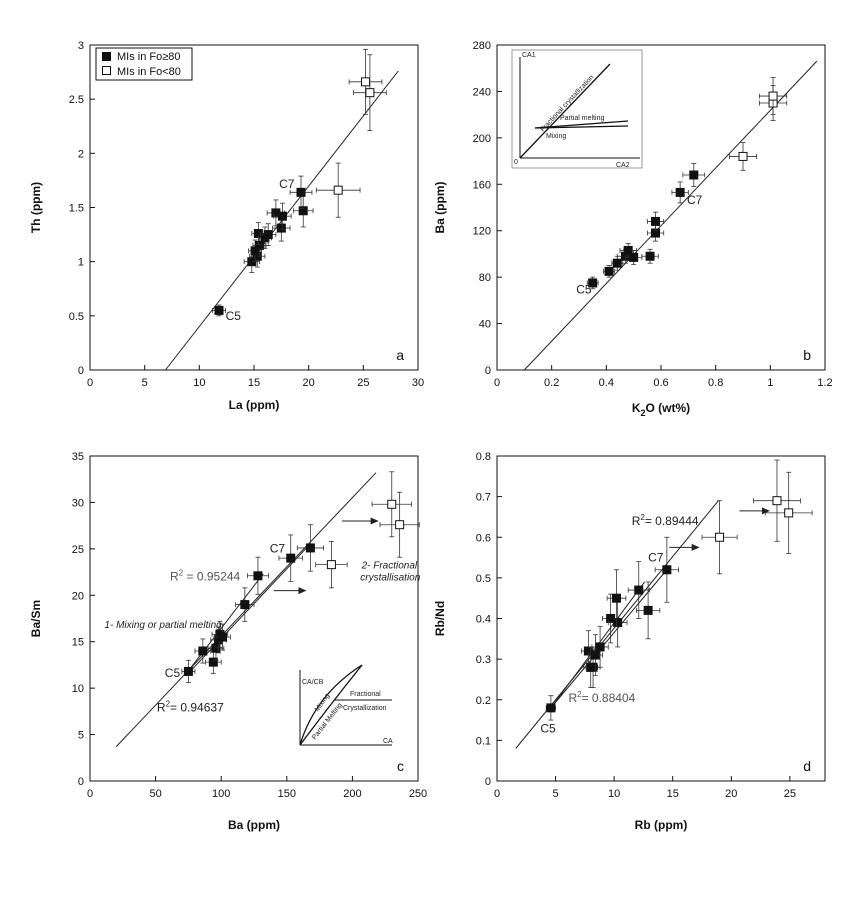  What do you see at coordinates (418, 794) in the screenshot?
I see `x-tick-label: 250` at bounding box center [418, 794].